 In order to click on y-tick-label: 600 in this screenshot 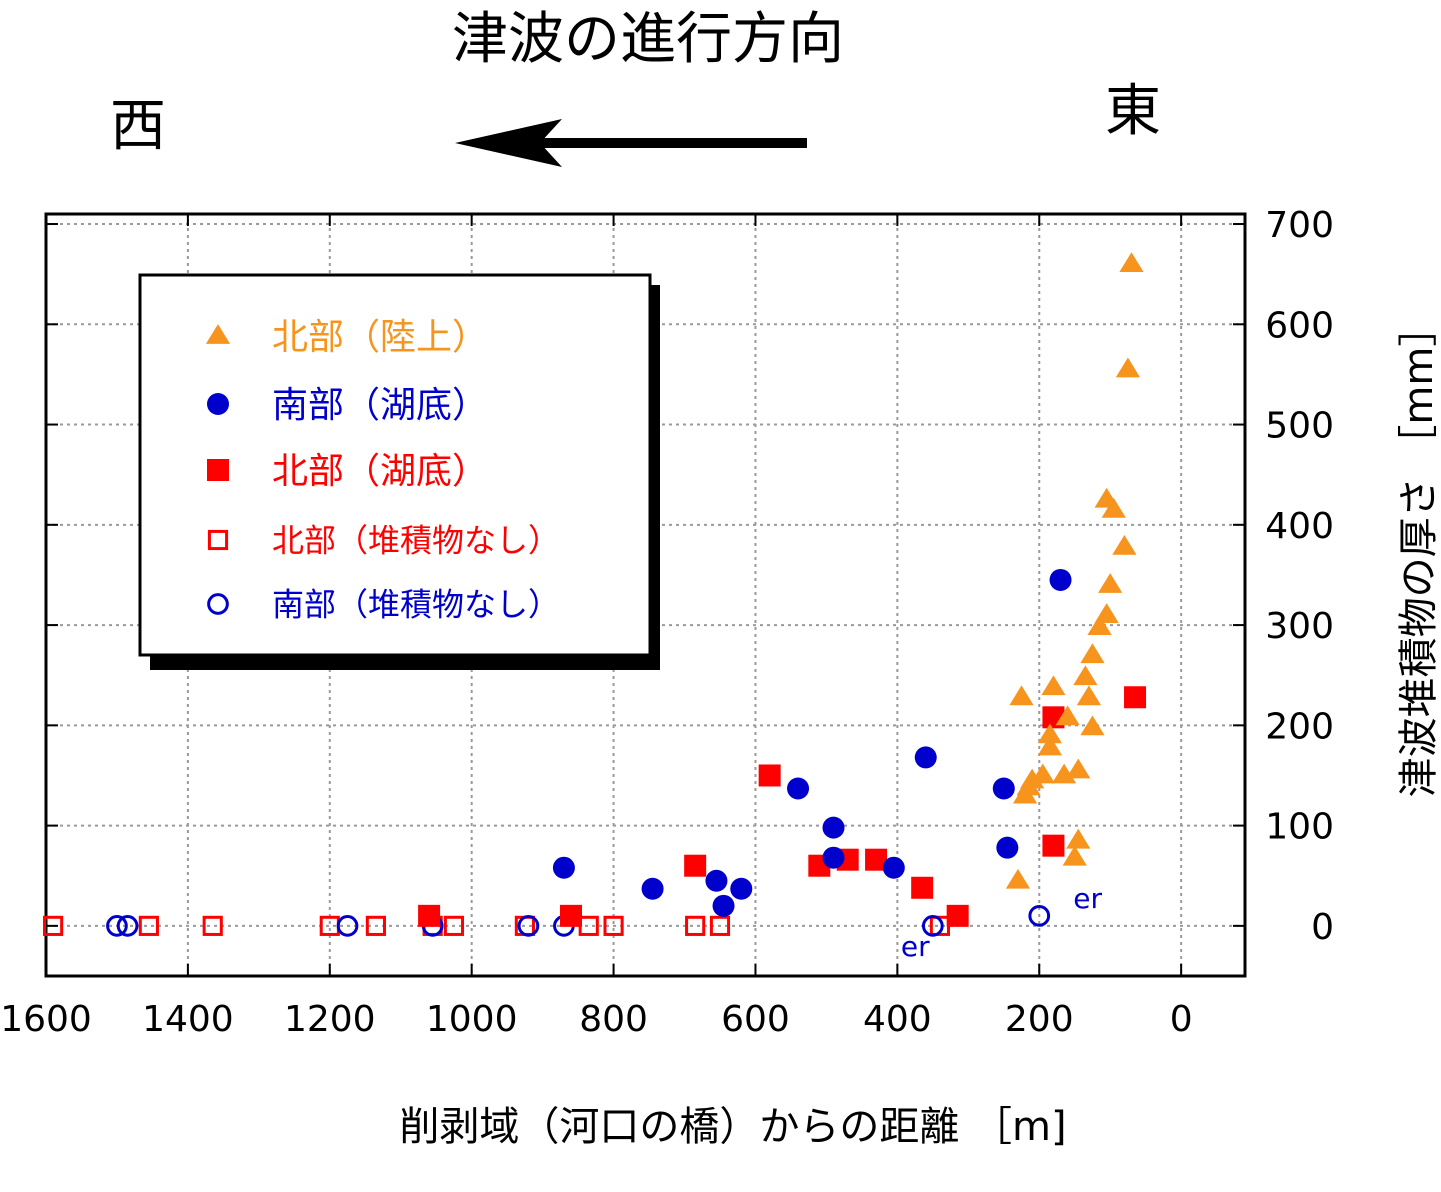, I will do `click(1299, 325)`.